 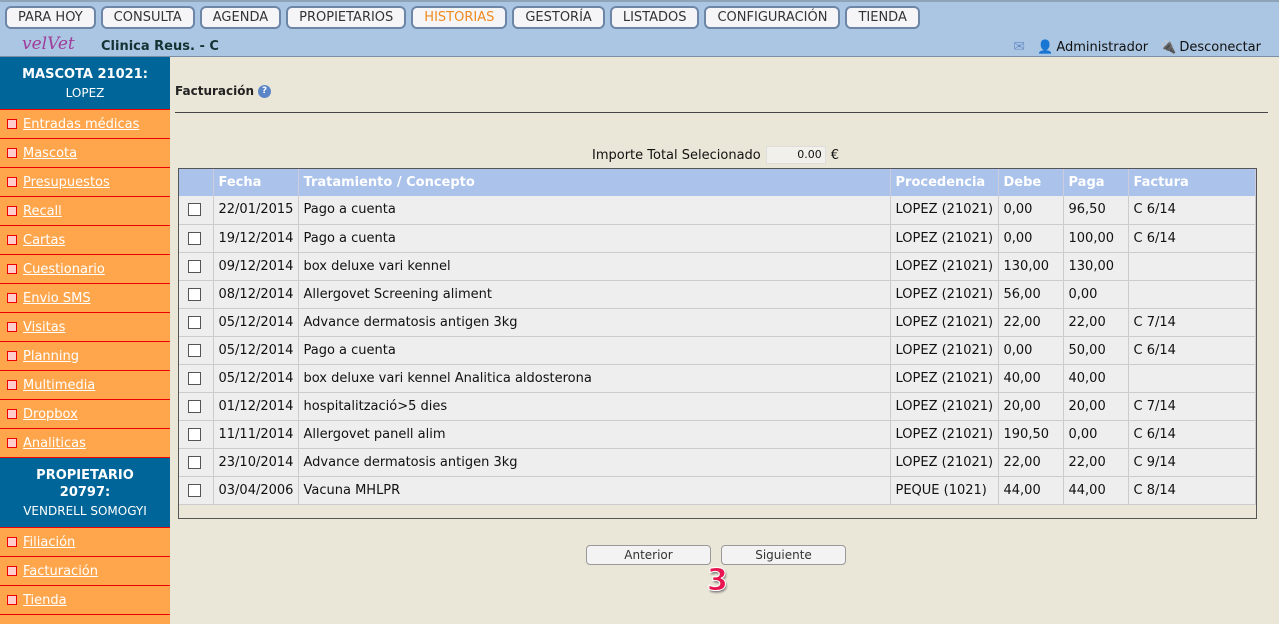 What do you see at coordinates (772, 17) in the screenshot?
I see `nav-configuración: CONFIGURACIÓN` at bounding box center [772, 17].